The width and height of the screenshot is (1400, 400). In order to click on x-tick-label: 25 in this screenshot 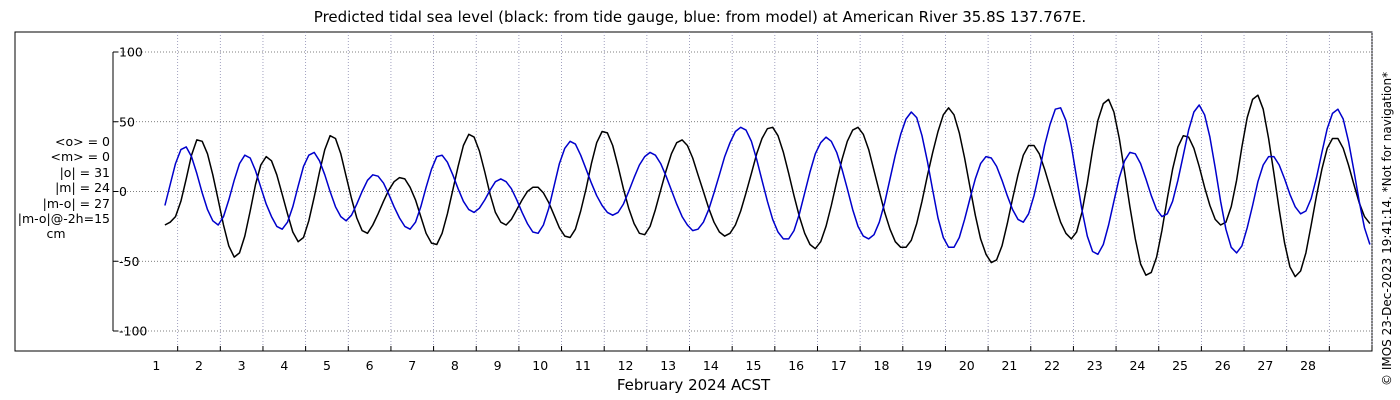, I will do `click(1180, 365)`.